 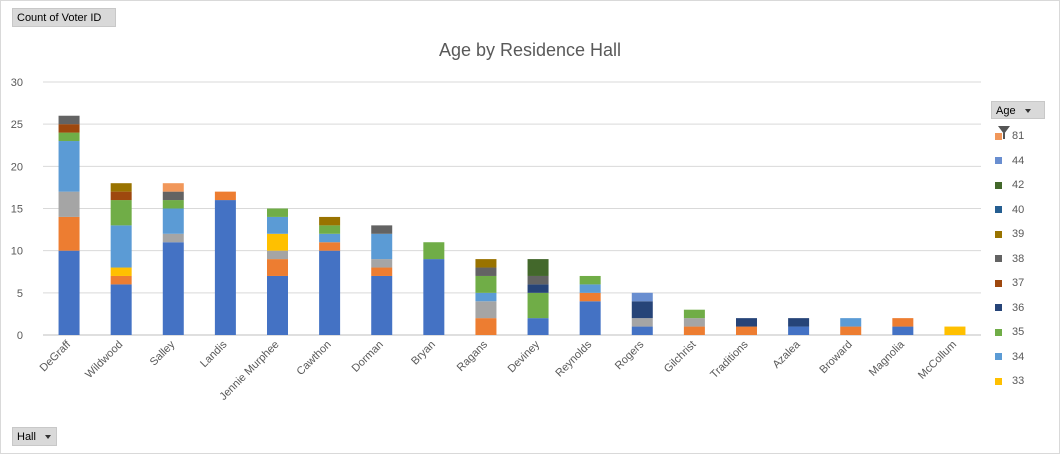 I want to click on legend-item: 38, so click(x=1022, y=259).